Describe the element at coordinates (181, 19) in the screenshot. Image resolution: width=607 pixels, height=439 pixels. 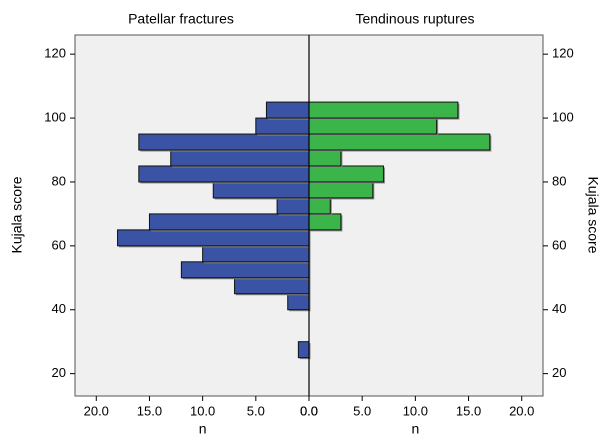
I see `series-title: Patellar fractures` at that location.